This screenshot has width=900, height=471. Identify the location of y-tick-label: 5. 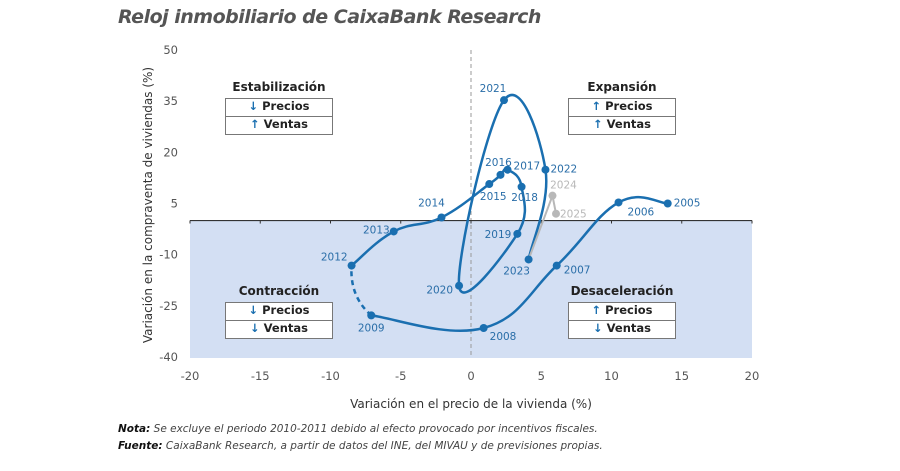
(174, 204).